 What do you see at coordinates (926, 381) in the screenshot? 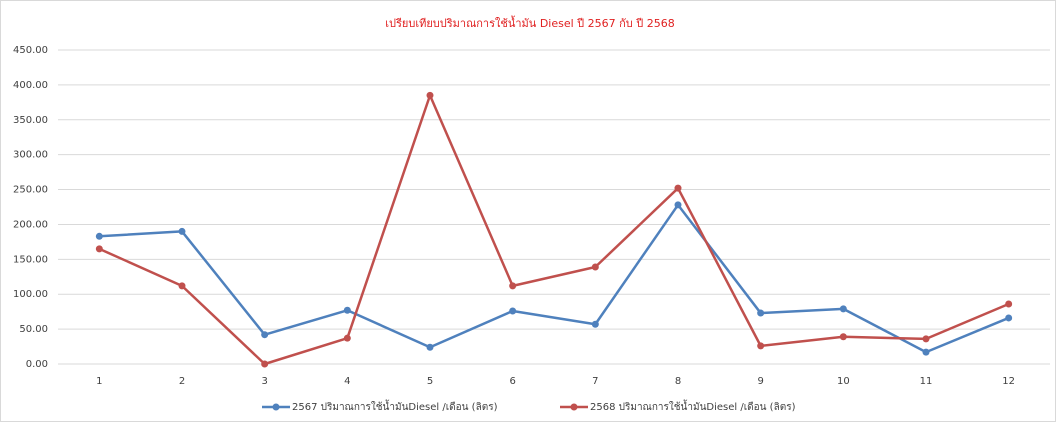
I see `x-tick-label: 11` at bounding box center [926, 381].